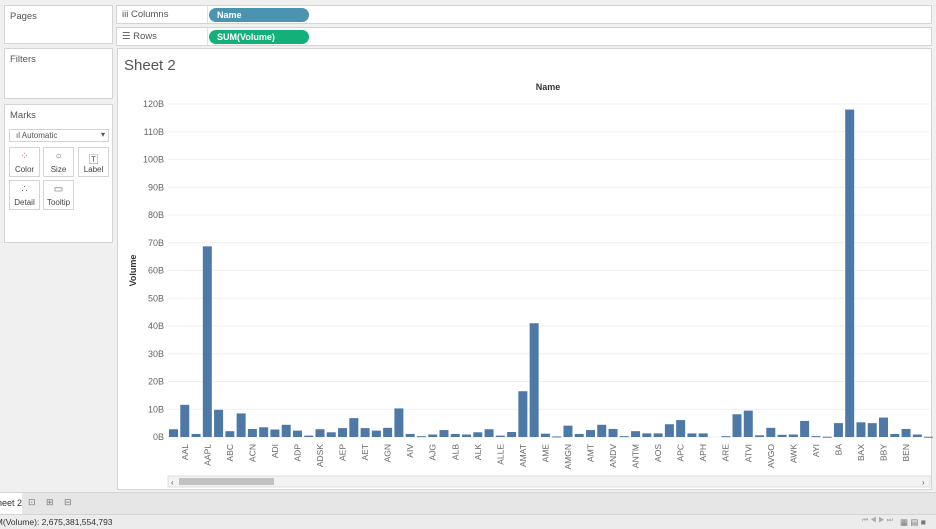 This screenshot has height=529, width=936. I want to click on x-tick-label: AMT, so click(590, 453).